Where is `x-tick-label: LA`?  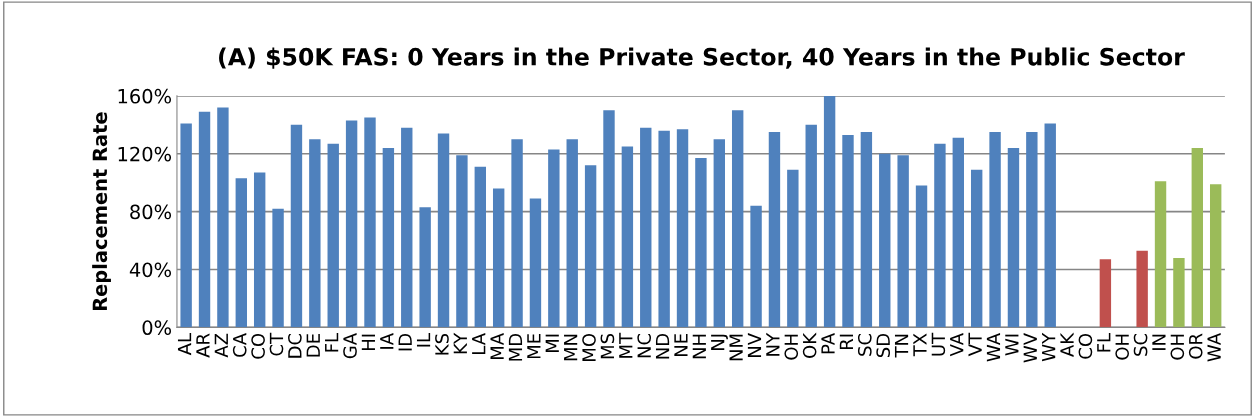 x-tick-label: LA is located at coordinates (479, 343).